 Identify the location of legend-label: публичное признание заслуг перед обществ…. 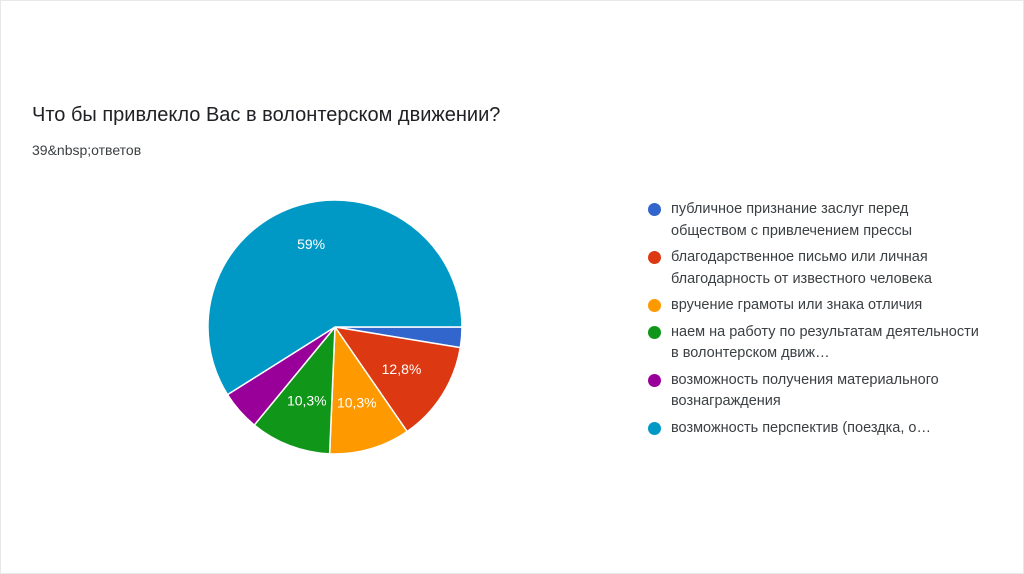
(792, 220).